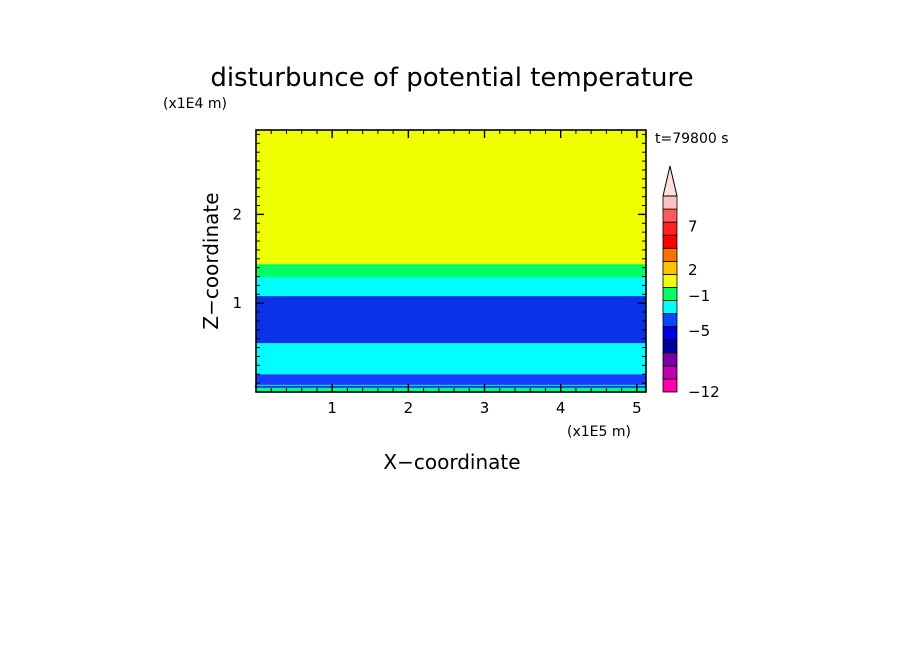  Describe the element at coordinates (195, 104) in the screenshot. I see `y-unit-label: (x1E4 m)` at that location.